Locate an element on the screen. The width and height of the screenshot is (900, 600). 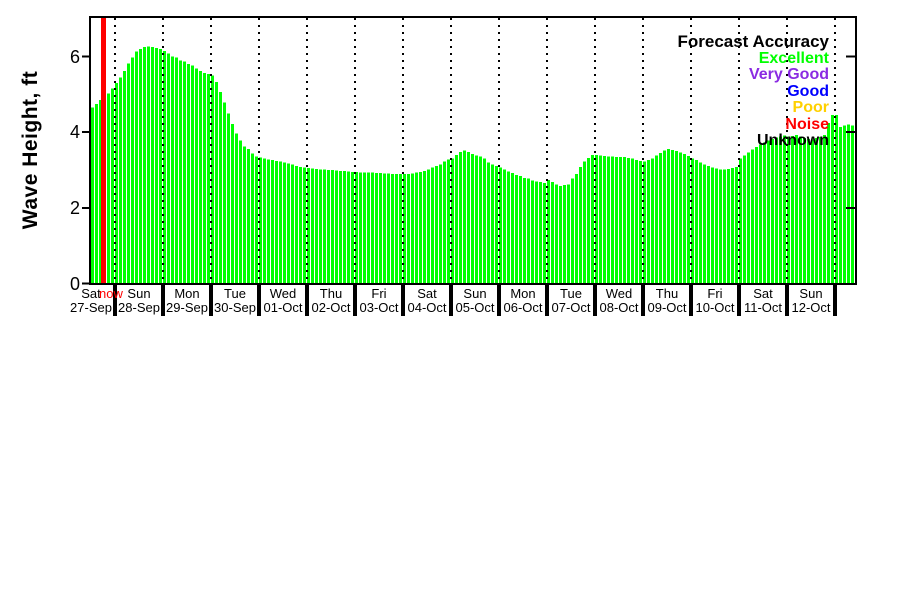
day-date: 04-Oct is located at coordinates (427, 307).